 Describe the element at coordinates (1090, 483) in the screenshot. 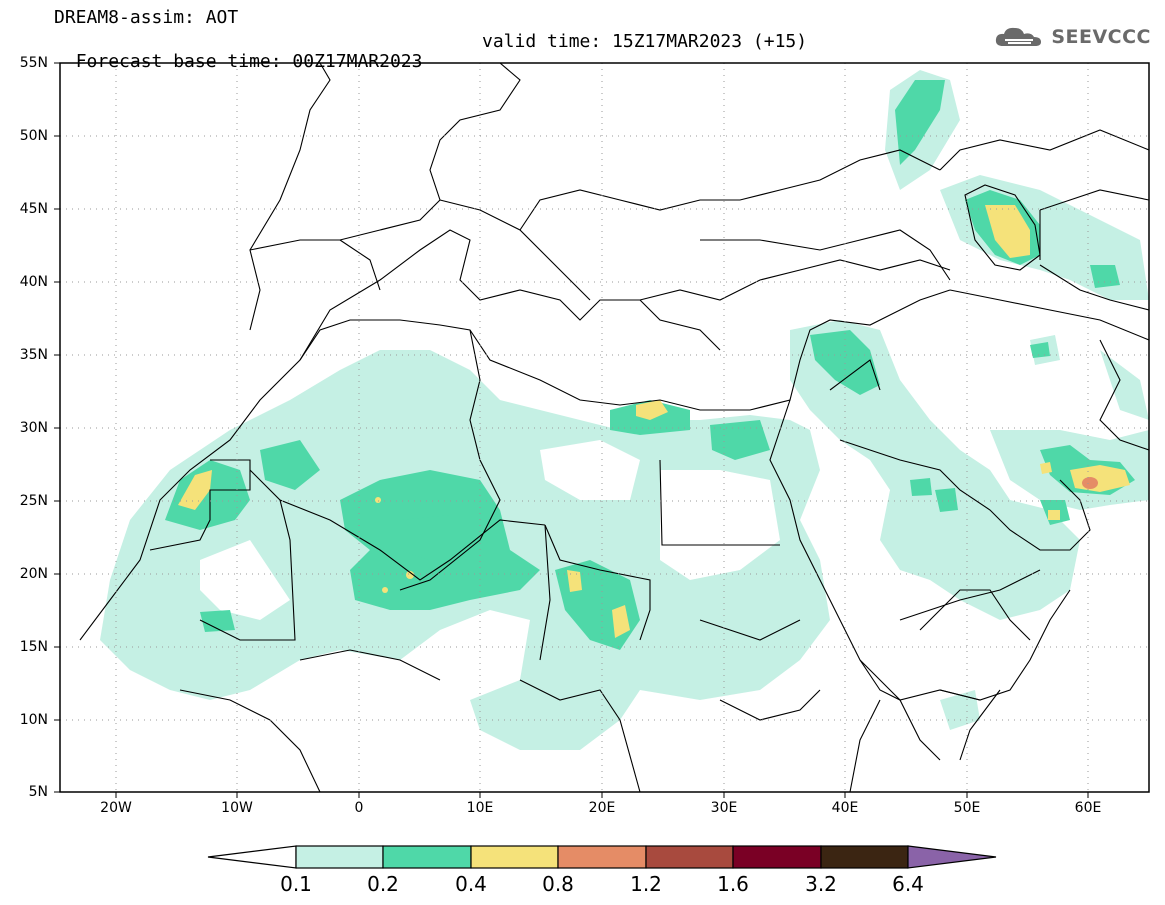

I see `aot-shading-very-high` at that location.